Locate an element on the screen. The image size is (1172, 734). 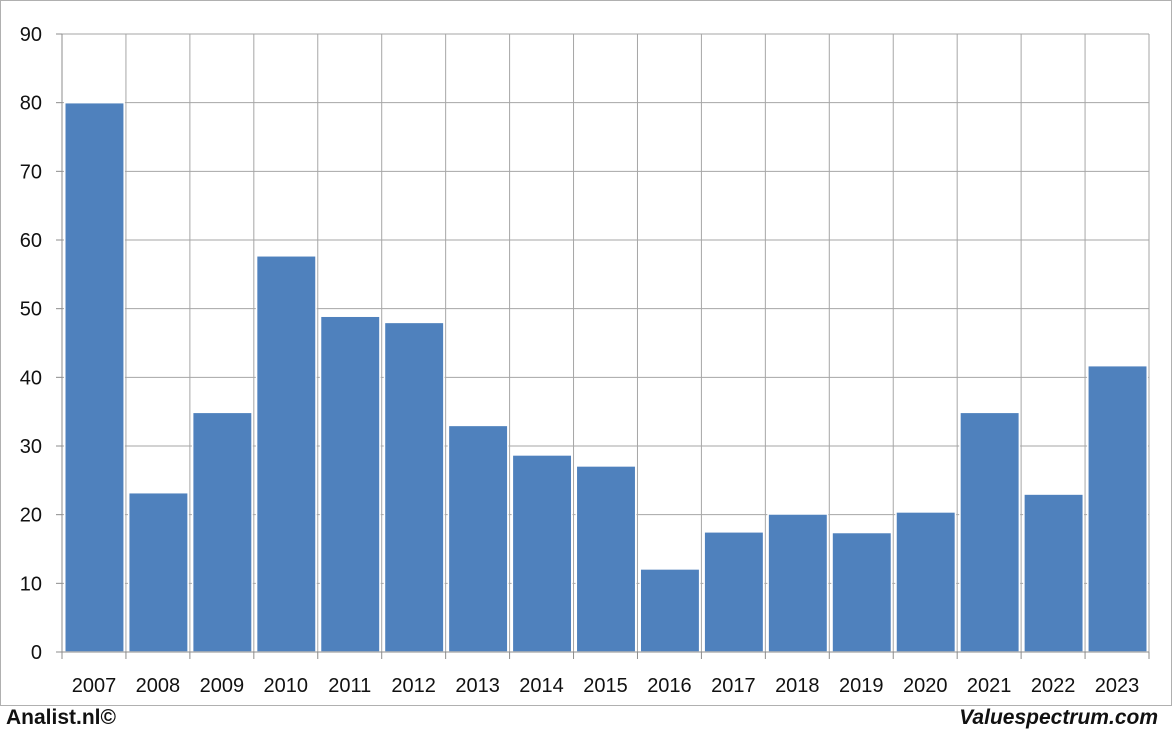
bar-2009 is located at coordinates (222, 532).